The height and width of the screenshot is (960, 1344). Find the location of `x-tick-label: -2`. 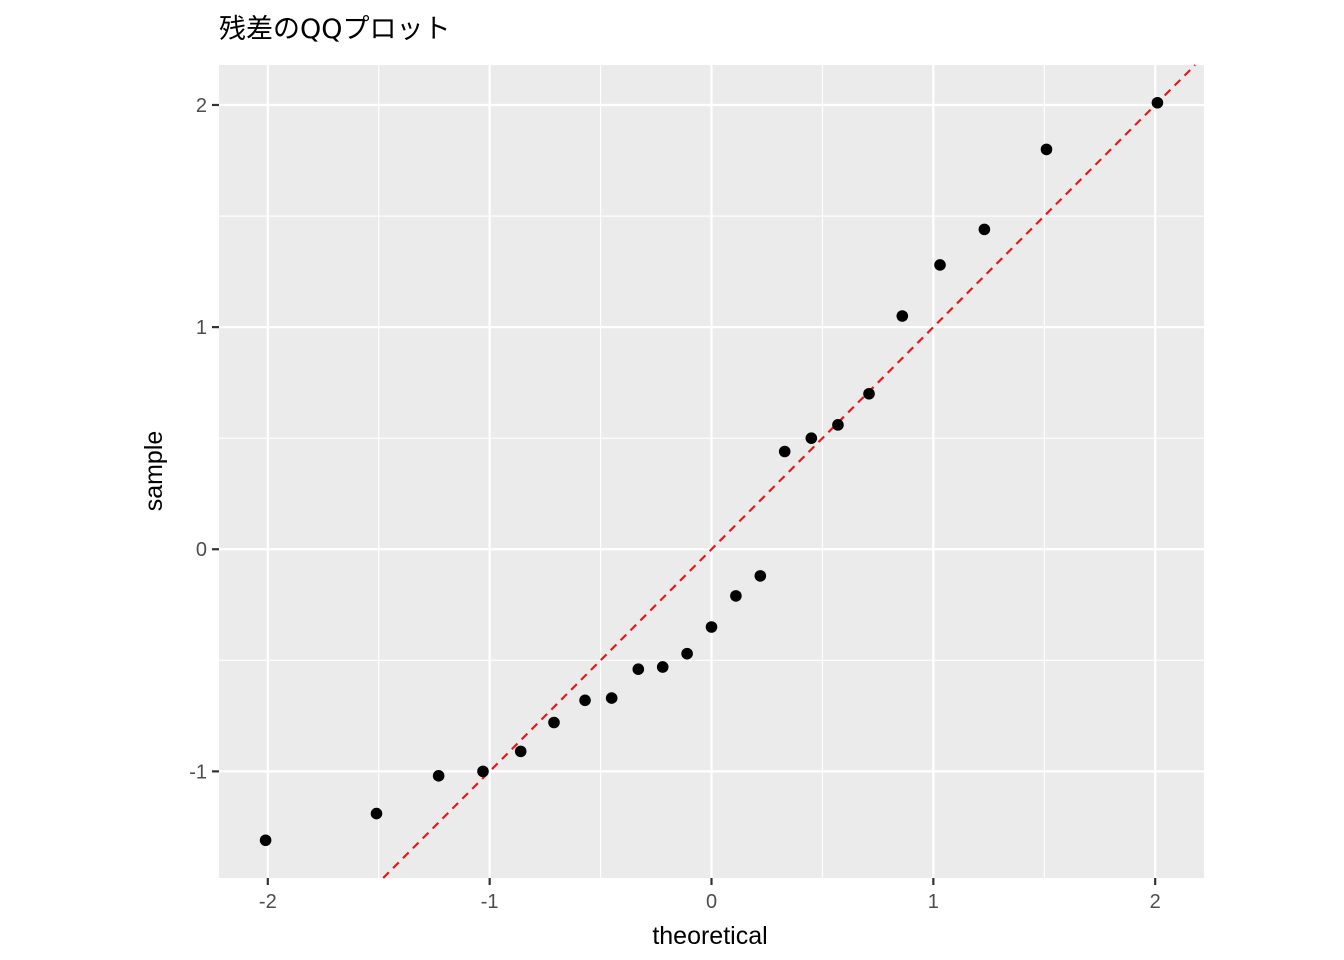

x-tick-label: -2 is located at coordinates (268, 902).